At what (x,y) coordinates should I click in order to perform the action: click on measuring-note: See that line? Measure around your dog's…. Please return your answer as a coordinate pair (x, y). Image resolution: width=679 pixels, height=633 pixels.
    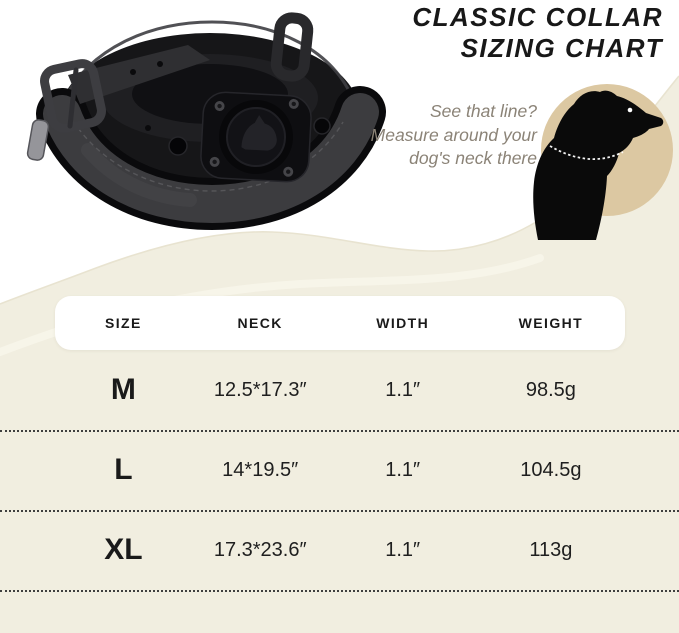
    Looking at the image, I should click on (454, 135).